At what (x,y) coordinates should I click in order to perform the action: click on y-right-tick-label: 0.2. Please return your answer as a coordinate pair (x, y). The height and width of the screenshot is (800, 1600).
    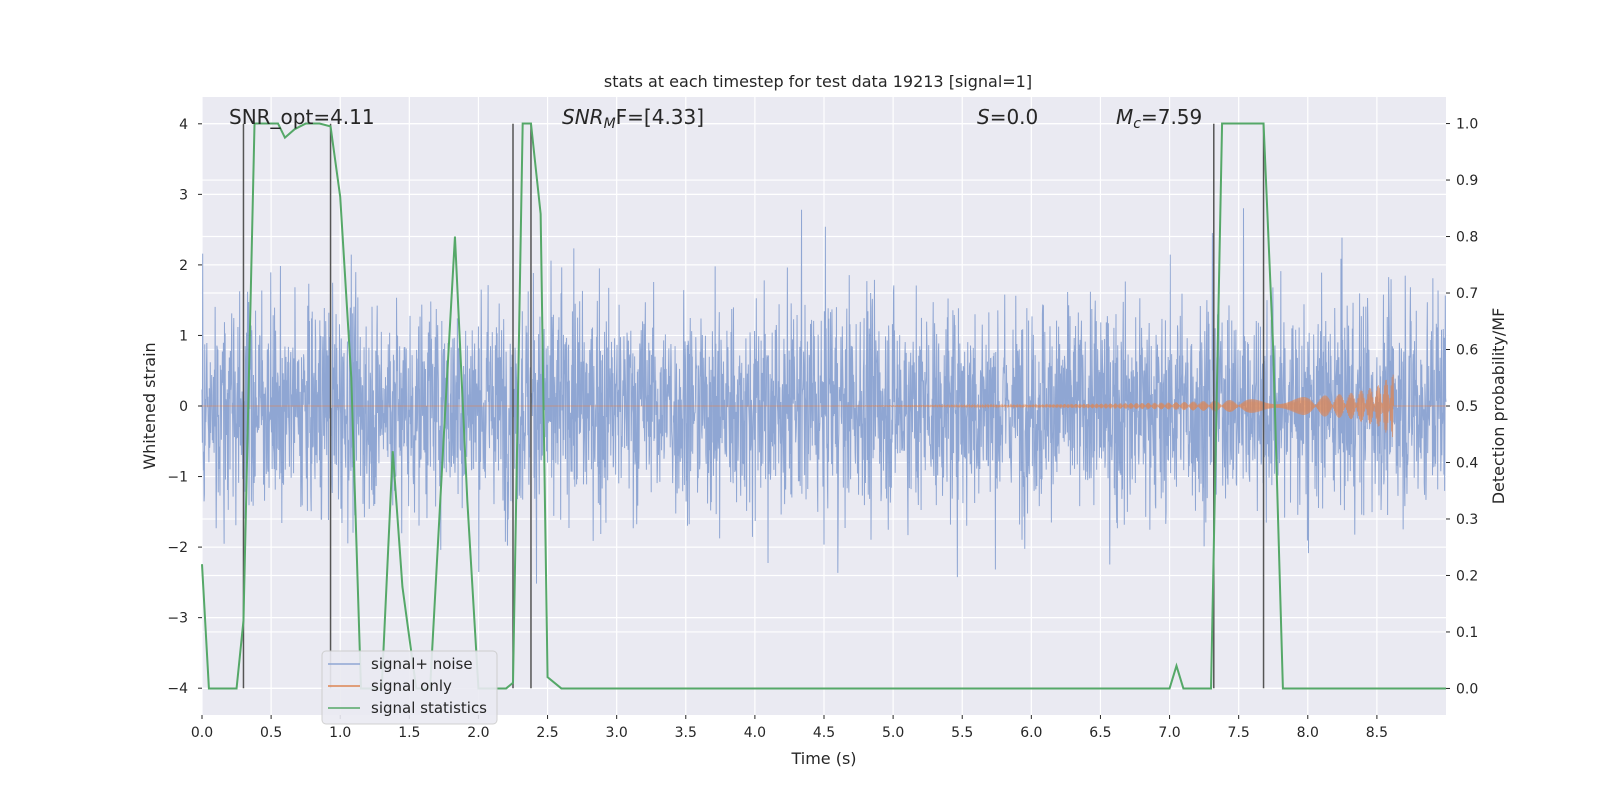
    Looking at the image, I should click on (1467, 576).